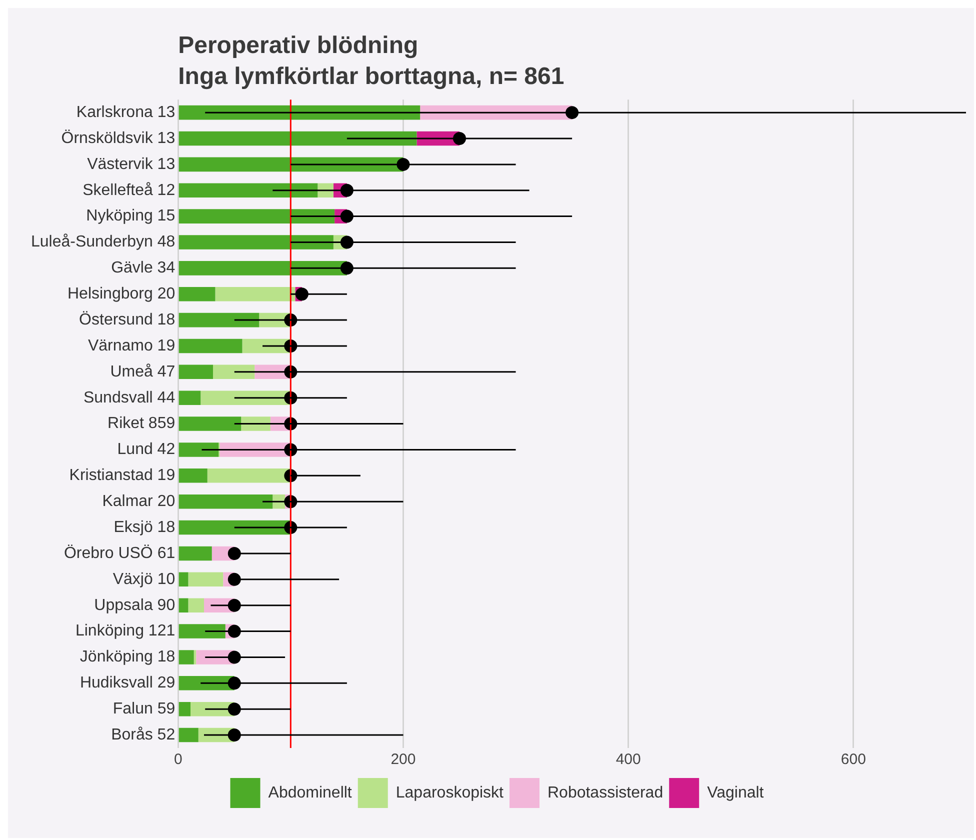 The height and width of the screenshot is (840, 976). Describe the element at coordinates (605, 793) in the screenshot. I see `legend-label: Robotassisterad` at that location.